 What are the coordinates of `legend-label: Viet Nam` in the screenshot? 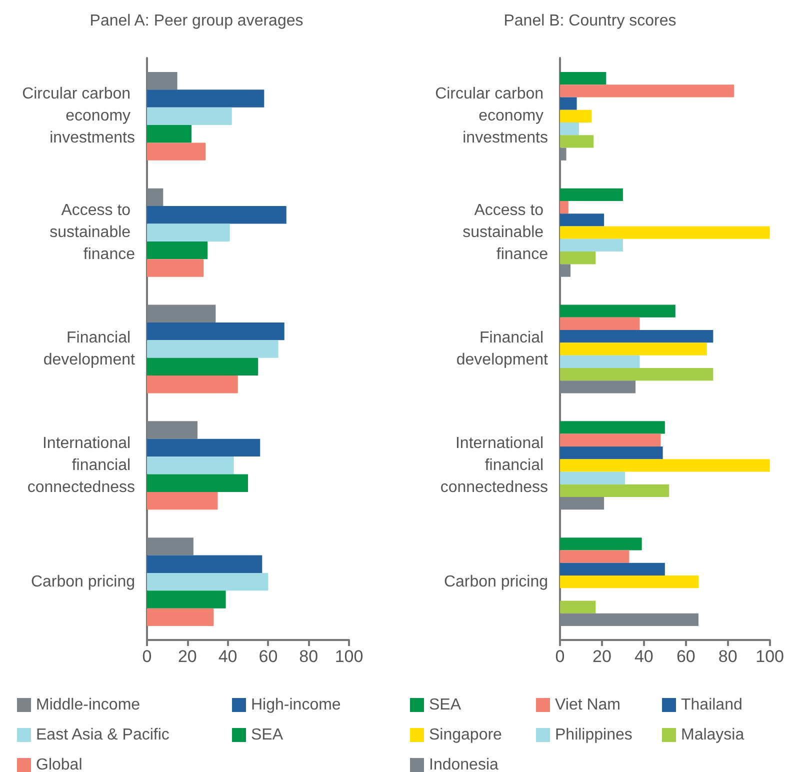 It's located at (588, 705).